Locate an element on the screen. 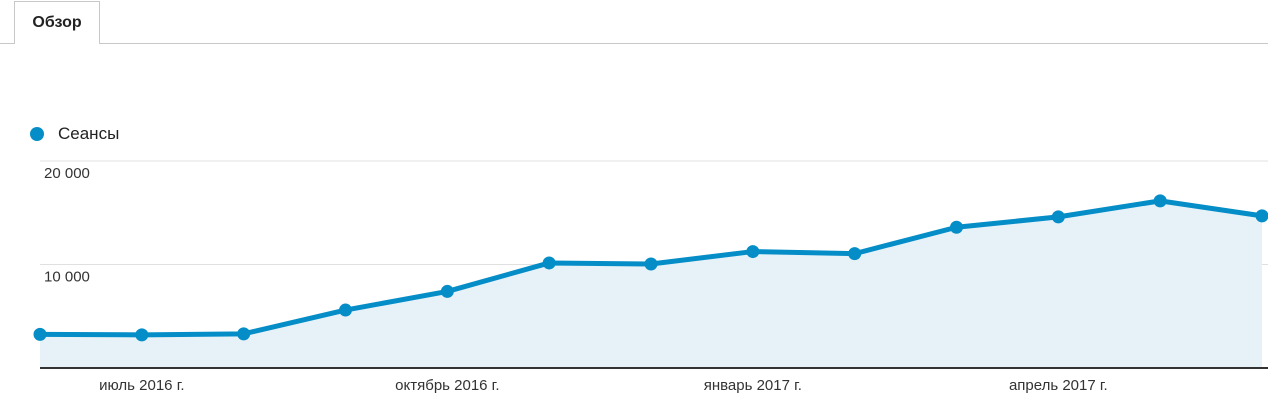  chart-legend: Сеансы is located at coordinates (74, 134).